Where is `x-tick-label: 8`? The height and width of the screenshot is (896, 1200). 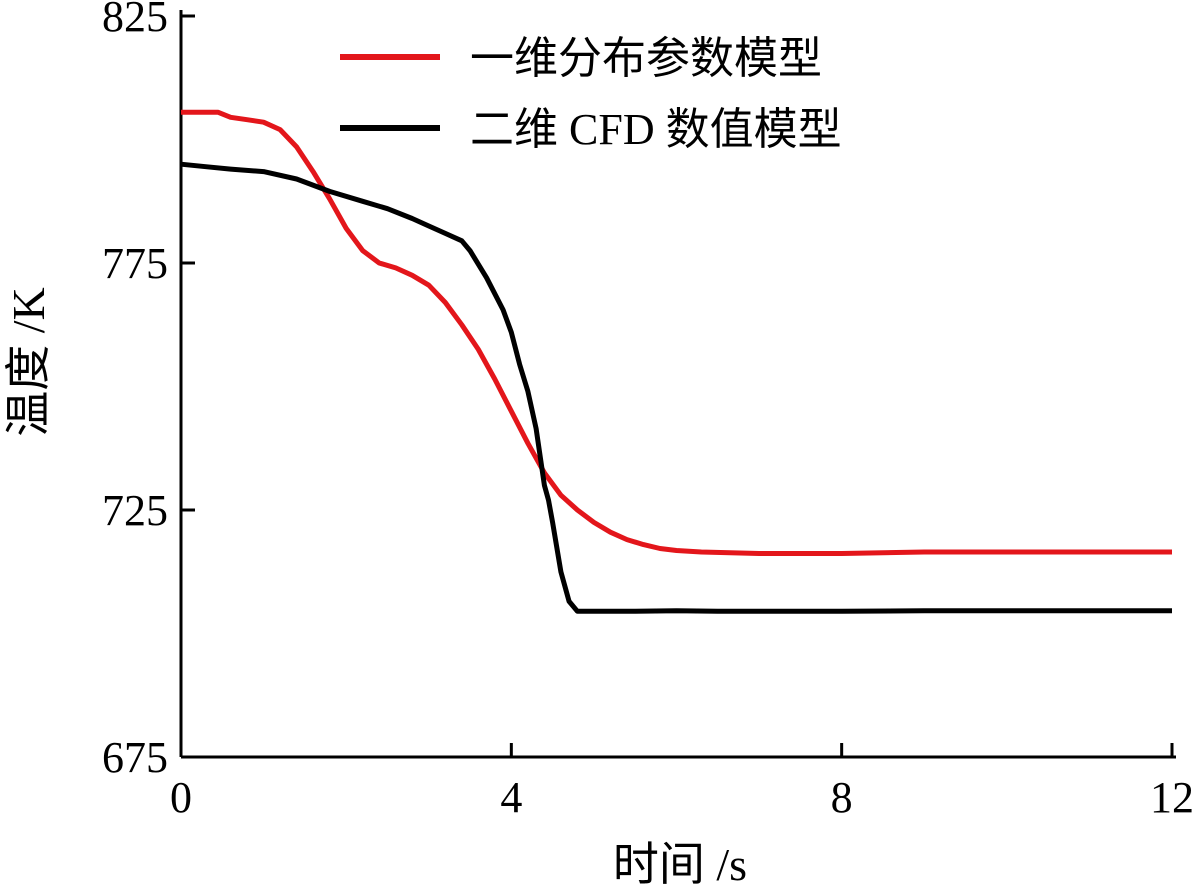
x-tick-label: 8 is located at coordinates (842, 797).